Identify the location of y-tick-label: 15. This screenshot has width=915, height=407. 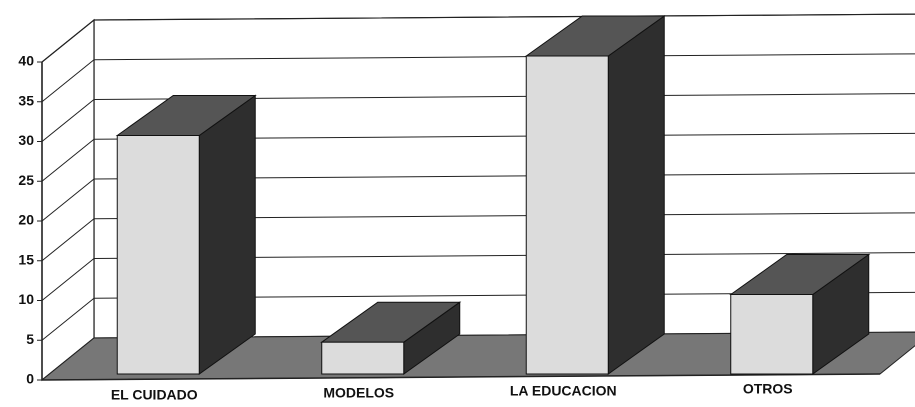
(26, 259).